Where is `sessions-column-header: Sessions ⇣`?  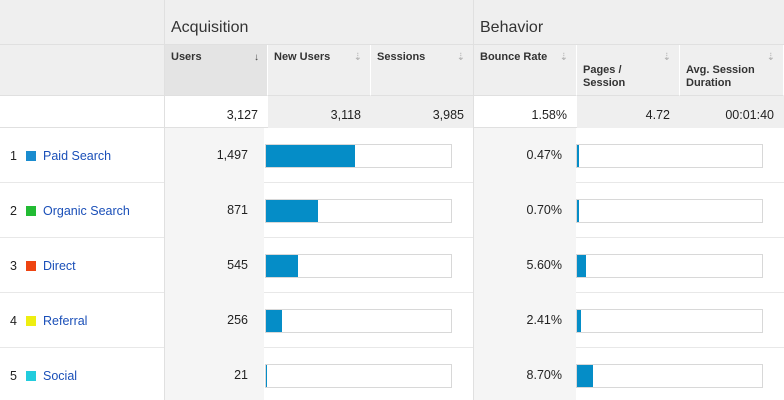 sessions-column-header: Sessions ⇣ is located at coordinates (422, 70).